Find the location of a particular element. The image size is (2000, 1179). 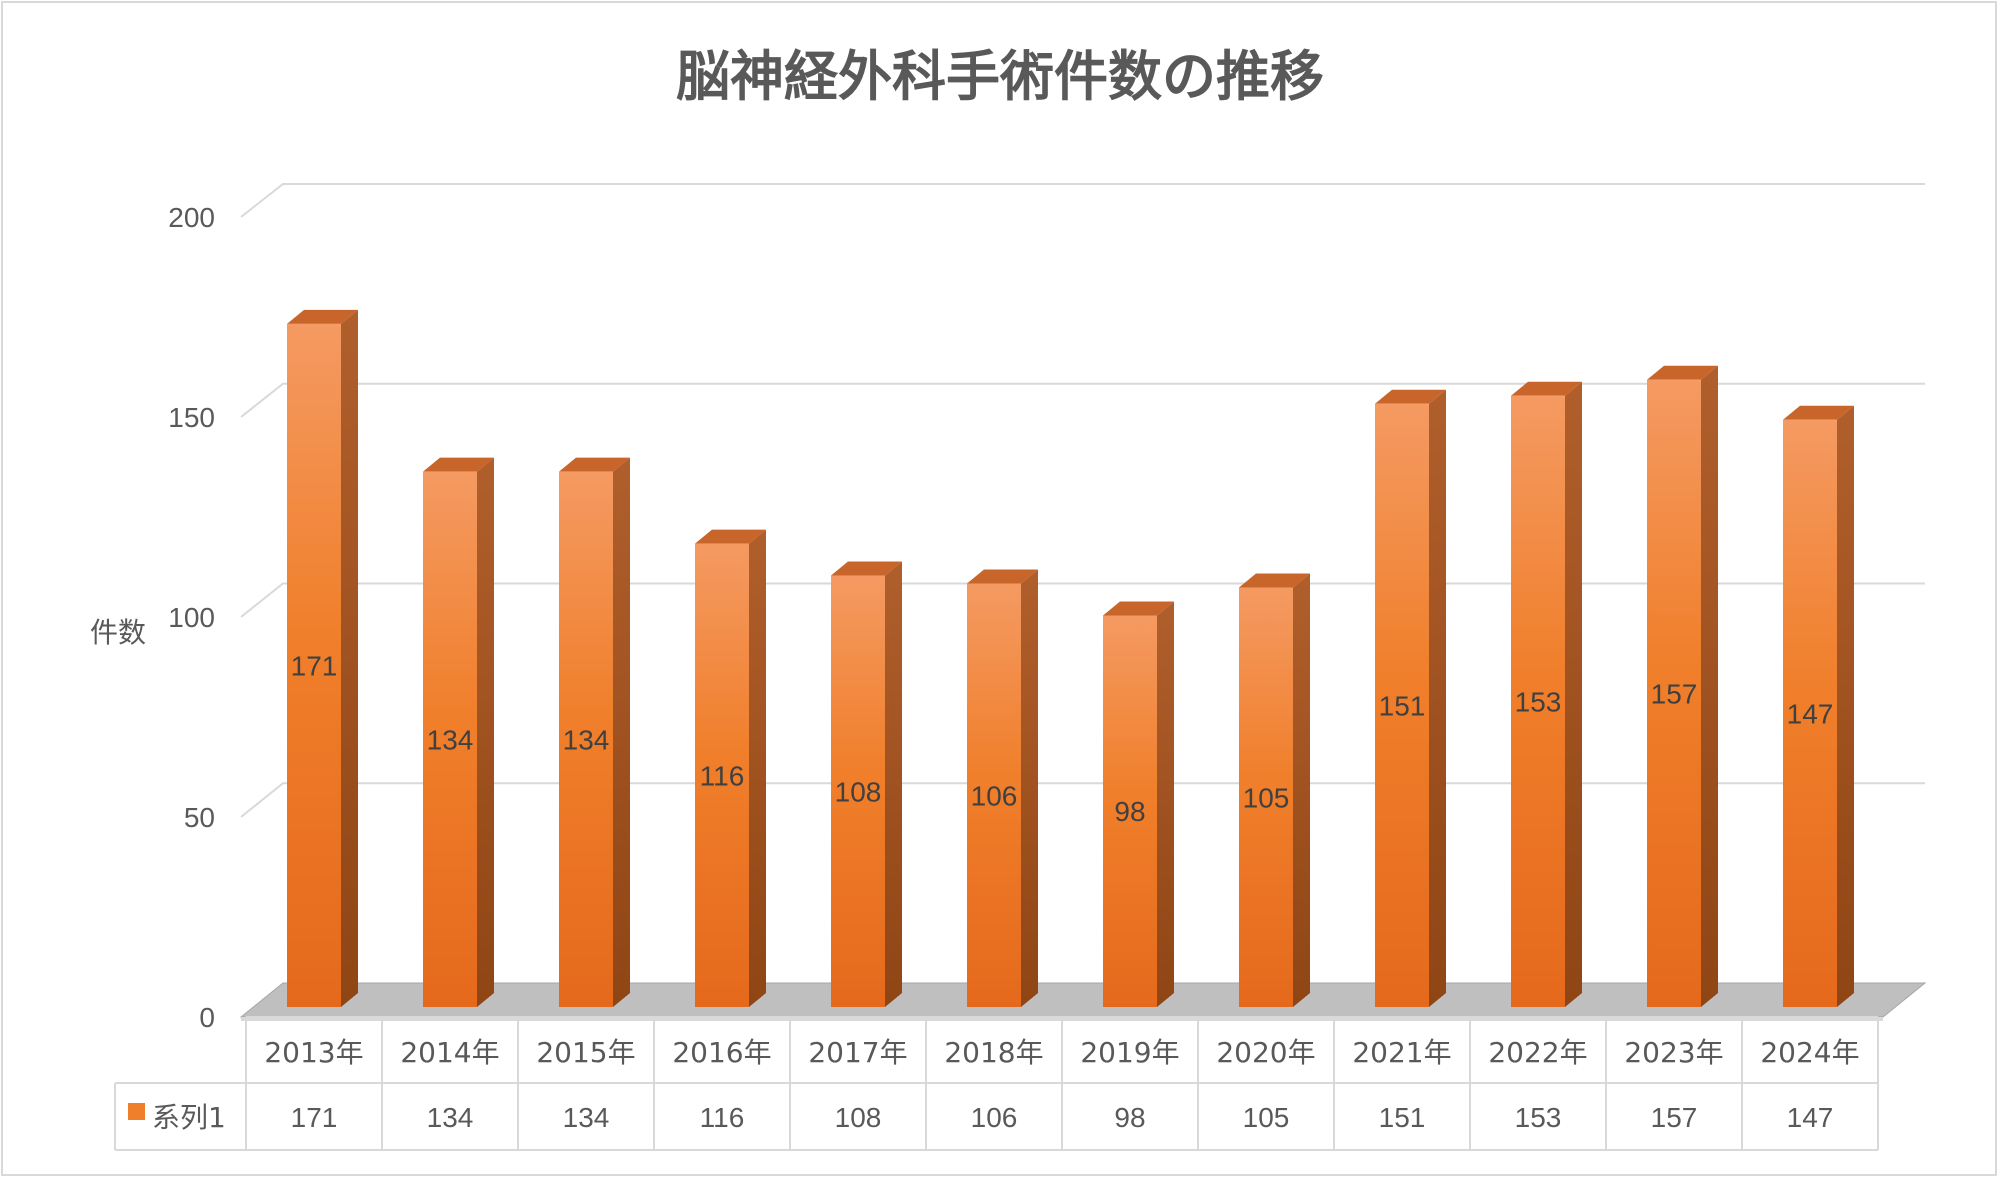

table-value: 157 is located at coordinates (1674, 1117).